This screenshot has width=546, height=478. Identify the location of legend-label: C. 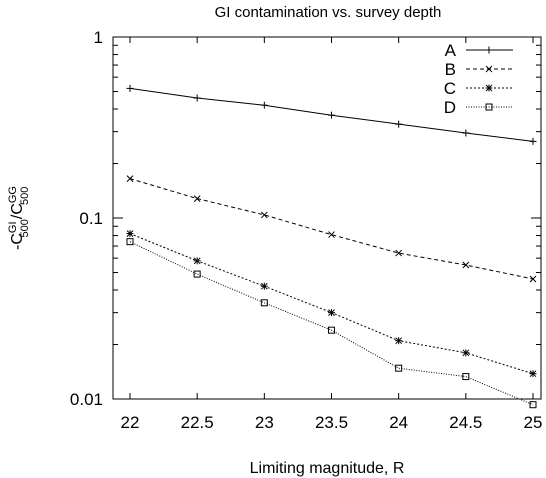
(450, 88).